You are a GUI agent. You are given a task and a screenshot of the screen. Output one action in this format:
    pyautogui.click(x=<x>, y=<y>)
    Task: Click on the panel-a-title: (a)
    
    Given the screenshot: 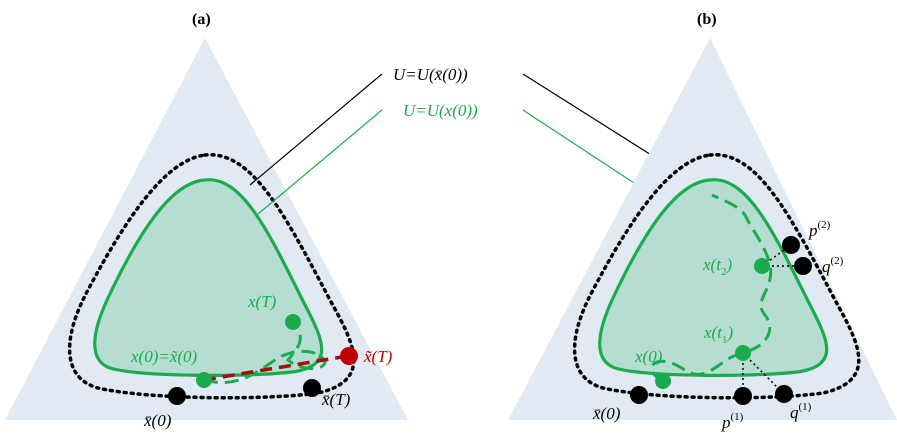 What is the action you would take?
    pyautogui.click(x=201, y=19)
    